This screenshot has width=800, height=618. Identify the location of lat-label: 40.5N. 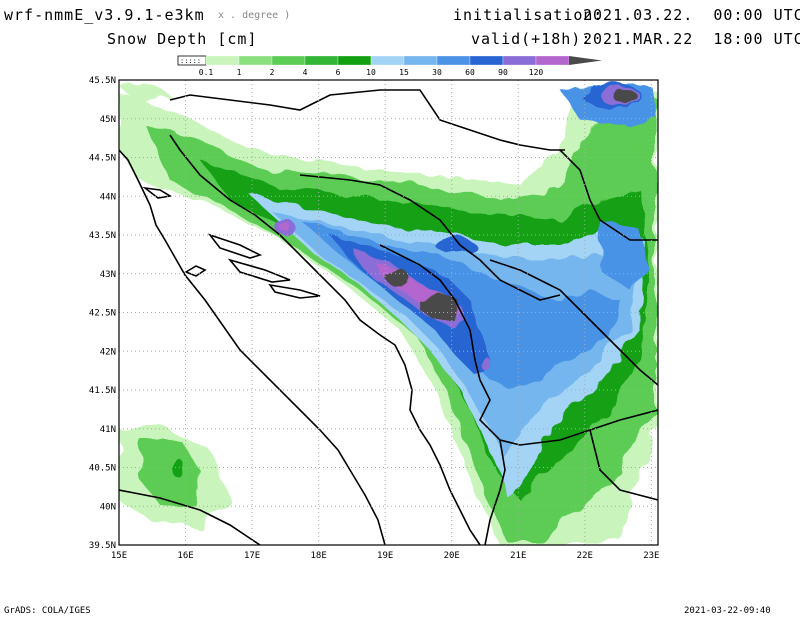
(102, 469).